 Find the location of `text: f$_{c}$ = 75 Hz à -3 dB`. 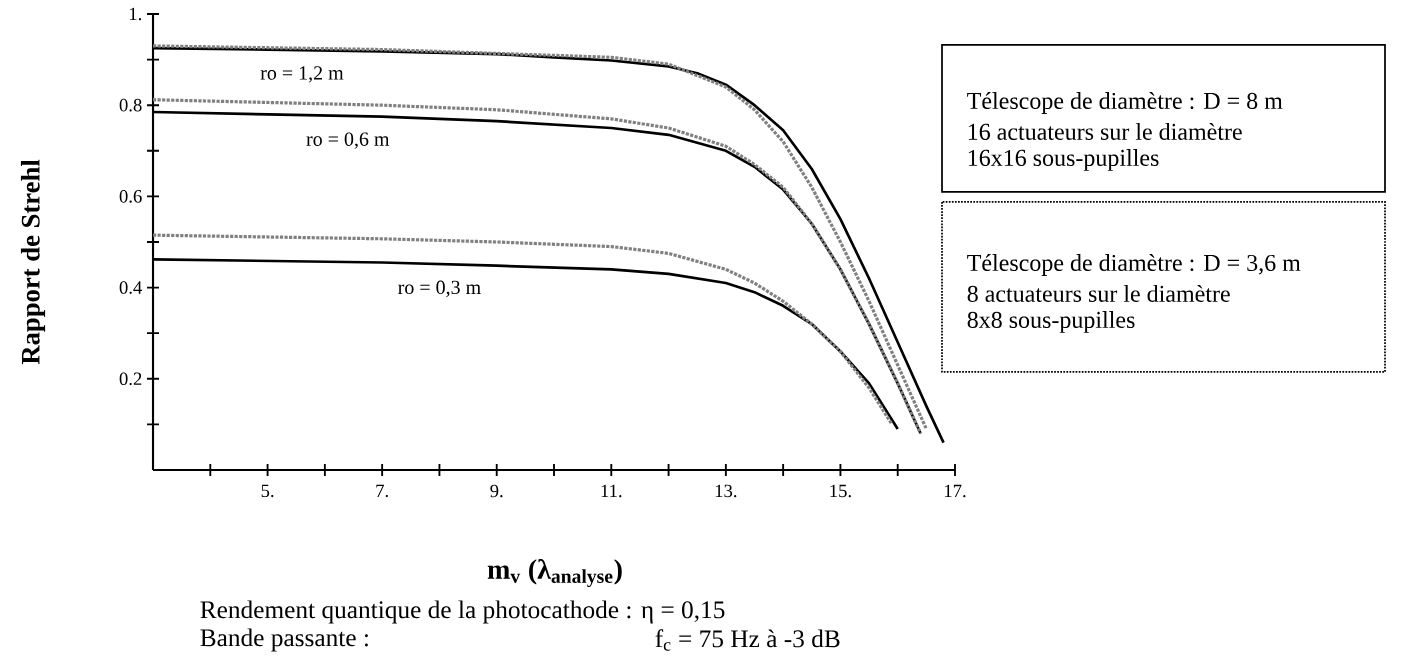

text: f$_{c}$ = 75 Hz à -3 dB is located at coordinates (747, 640).